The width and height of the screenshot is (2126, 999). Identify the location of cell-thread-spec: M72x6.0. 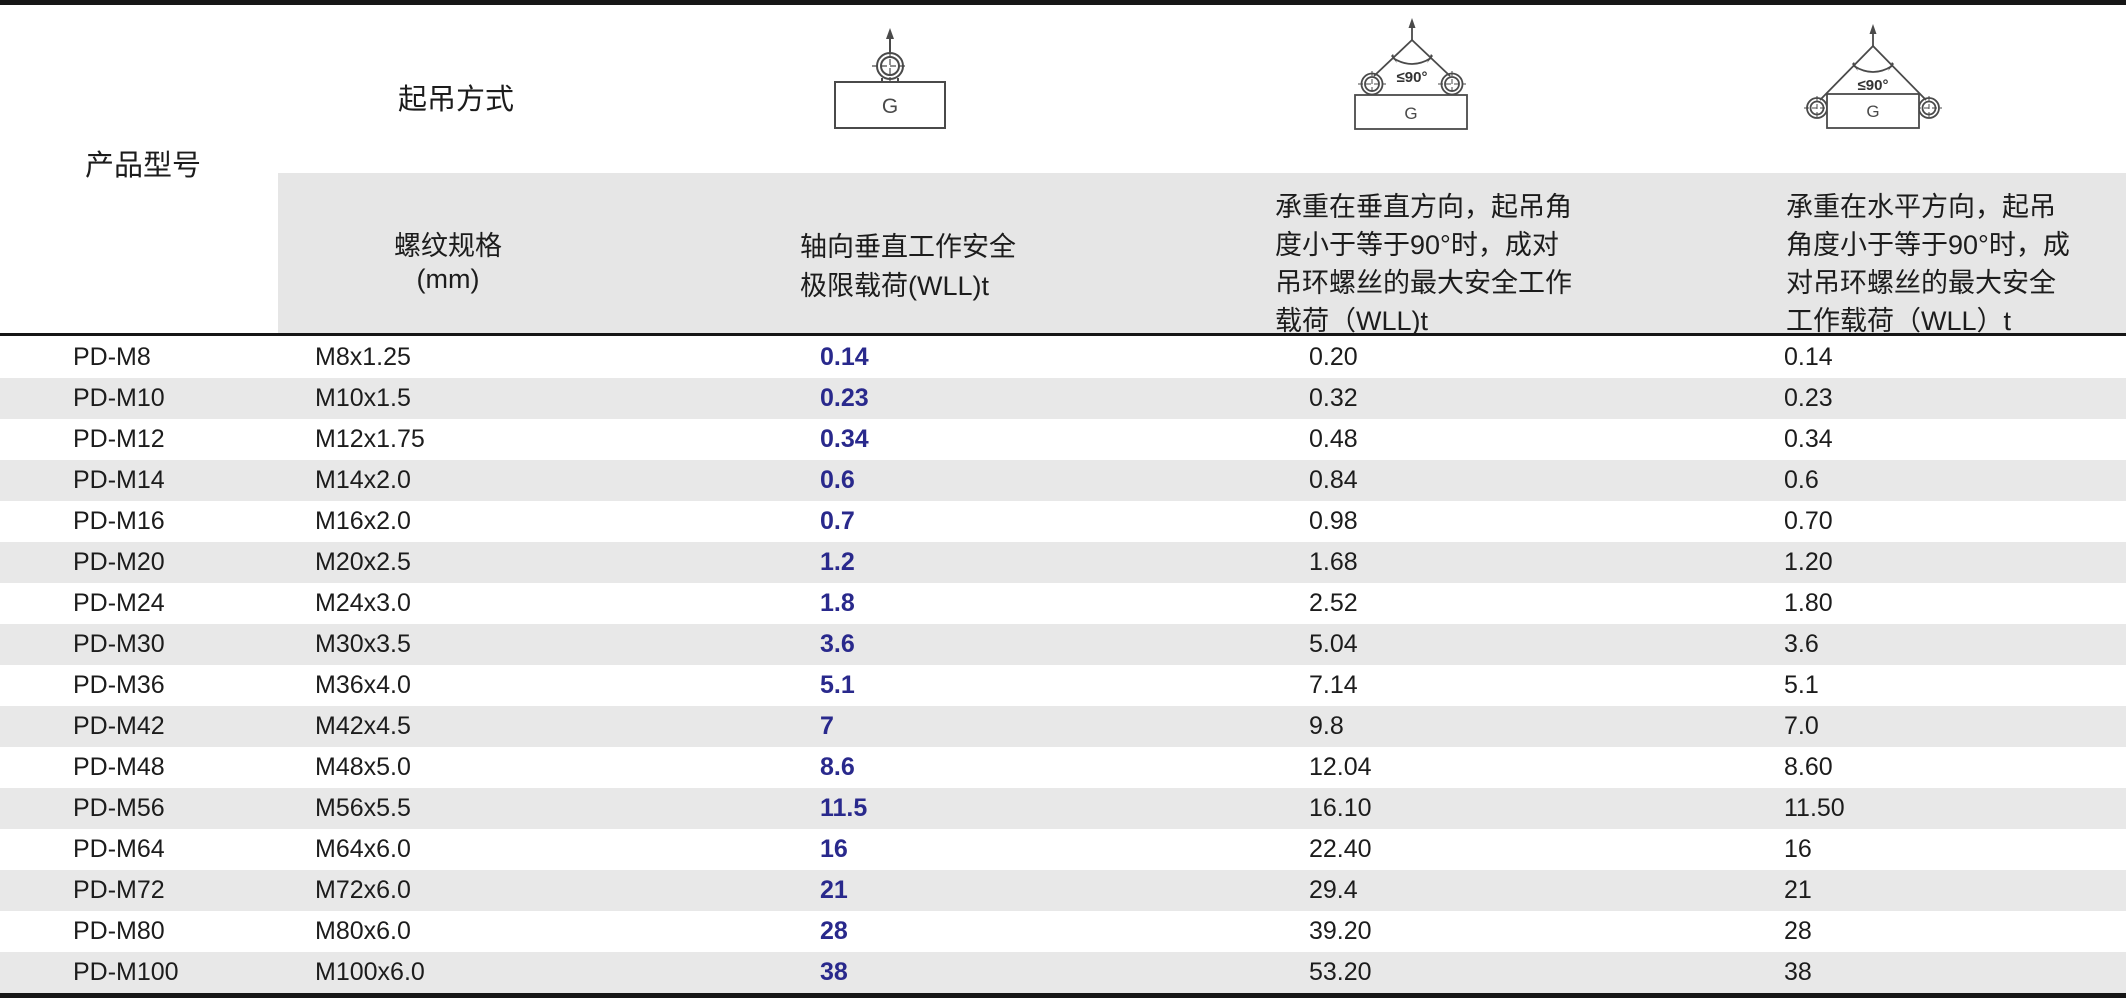
(363, 890).